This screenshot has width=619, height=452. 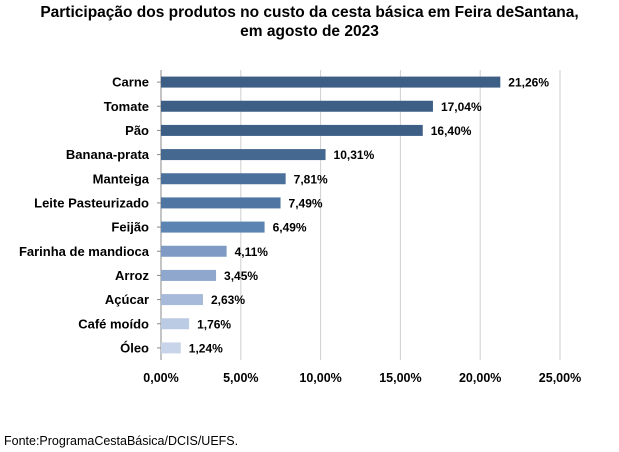 What do you see at coordinates (127, 299) in the screenshot?
I see `category-label: Açúcar` at bounding box center [127, 299].